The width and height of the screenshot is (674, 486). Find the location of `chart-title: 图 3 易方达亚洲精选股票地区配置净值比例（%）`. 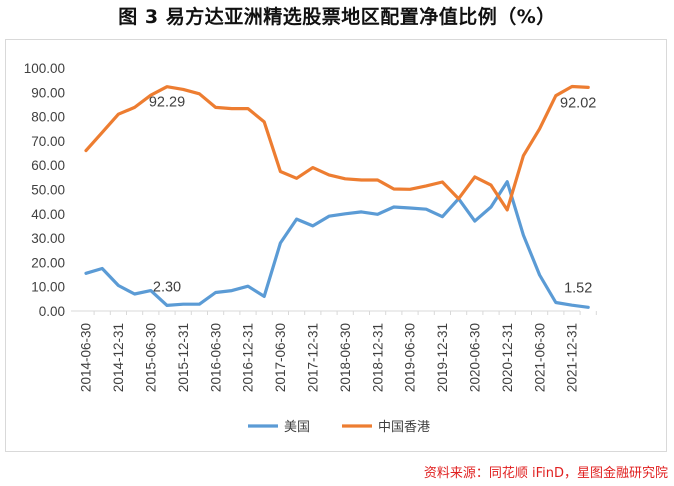

chart-title: 图 3 易方达亚洲精选股票地区配置净值比例（%） is located at coordinates (337, 17).